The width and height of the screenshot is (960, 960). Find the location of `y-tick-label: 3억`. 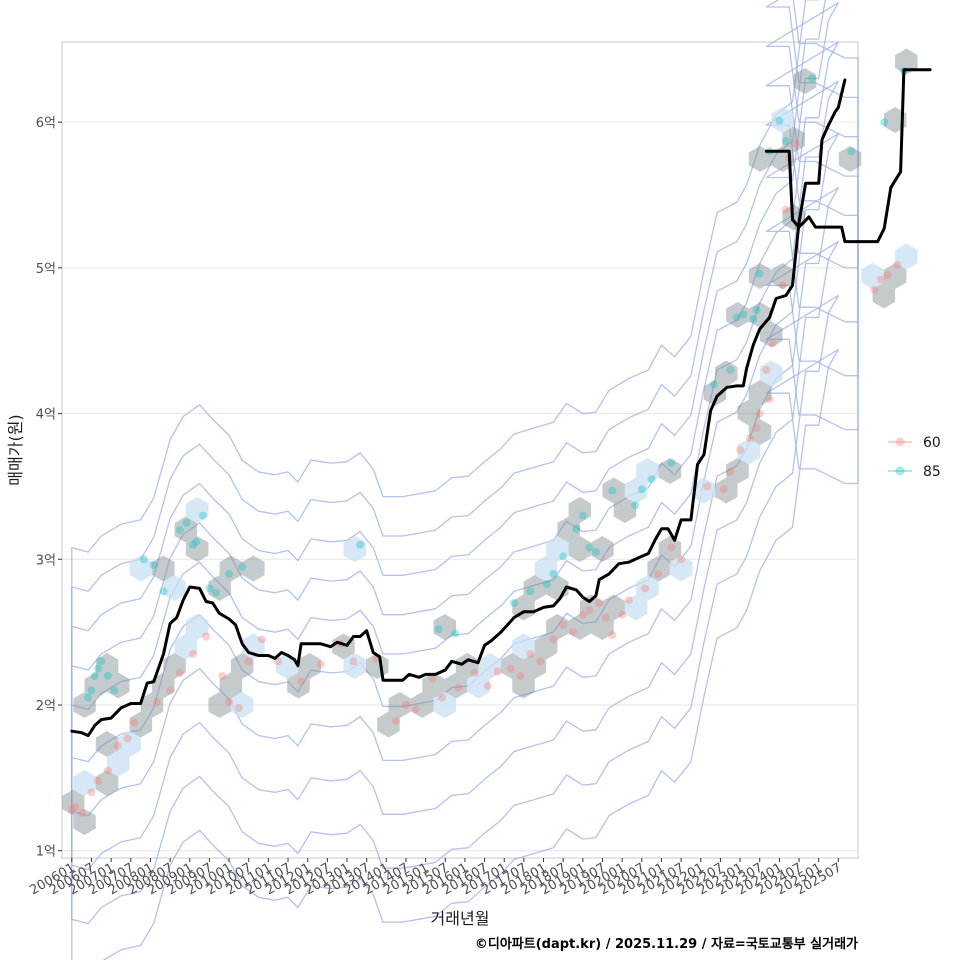

y-tick-label: 3억 is located at coordinates (46, 560).